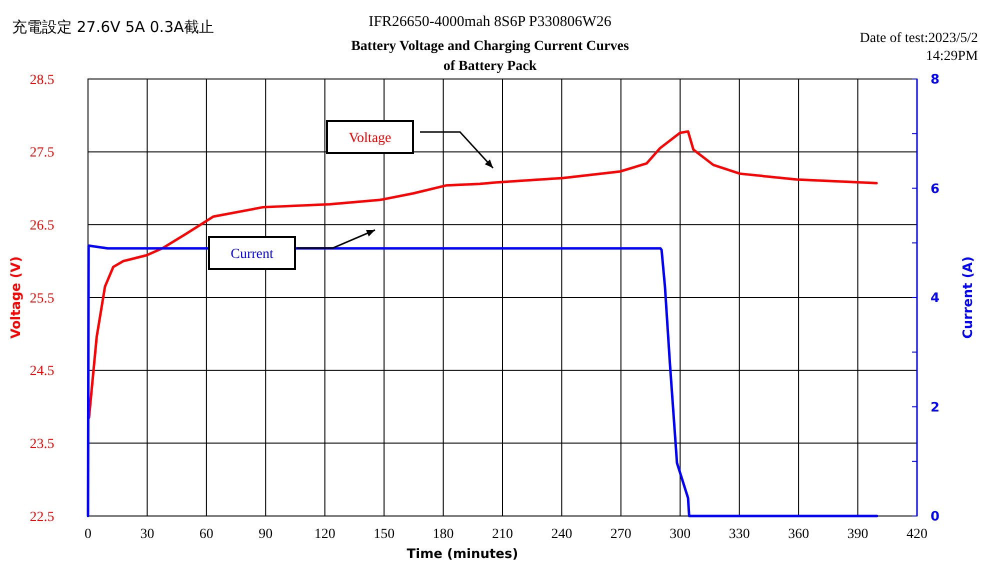 The height and width of the screenshot is (561, 982). Describe the element at coordinates (16, 297) in the screenshot. I see `y-axis-title: Voltage (V)` at that location.